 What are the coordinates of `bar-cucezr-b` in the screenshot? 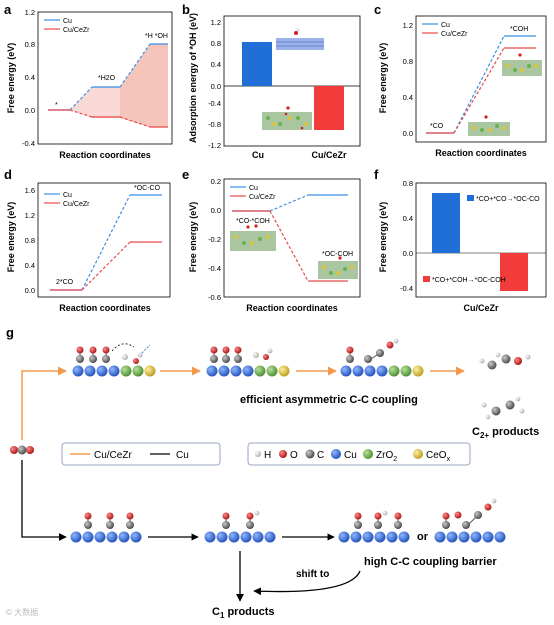 It's located at (329, 108).